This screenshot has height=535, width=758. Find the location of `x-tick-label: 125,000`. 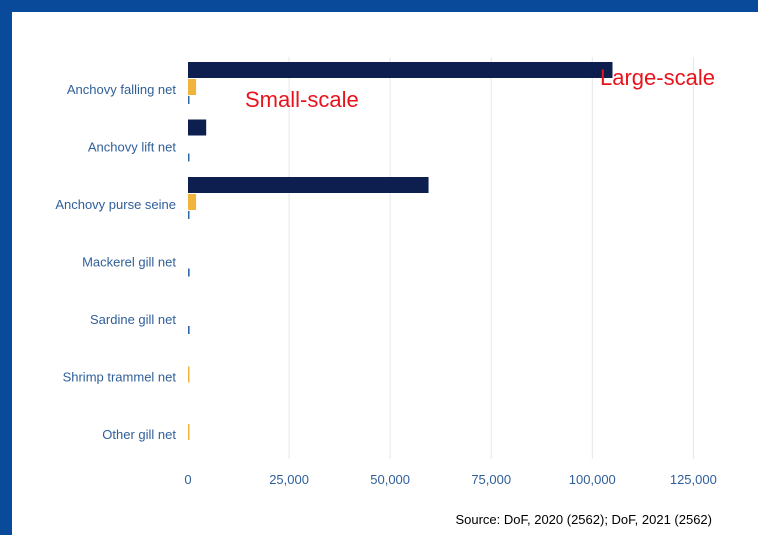

x-tick-label: 125,000 is located at coordinates (693, 479).